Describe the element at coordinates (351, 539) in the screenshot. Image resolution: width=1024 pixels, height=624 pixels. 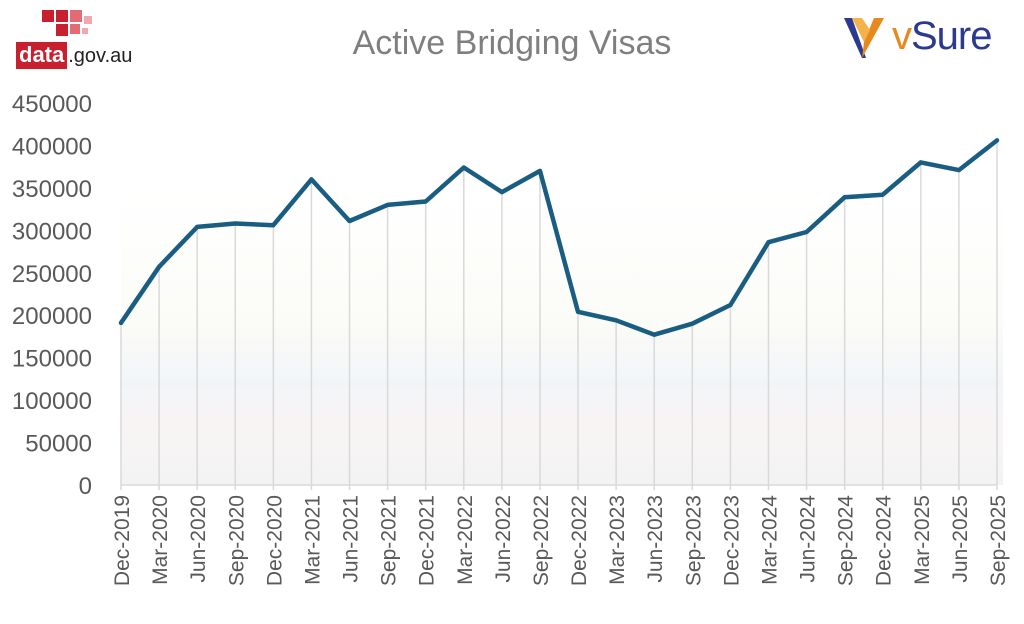
I see `x-tick-label: Jun-2021` at that location.